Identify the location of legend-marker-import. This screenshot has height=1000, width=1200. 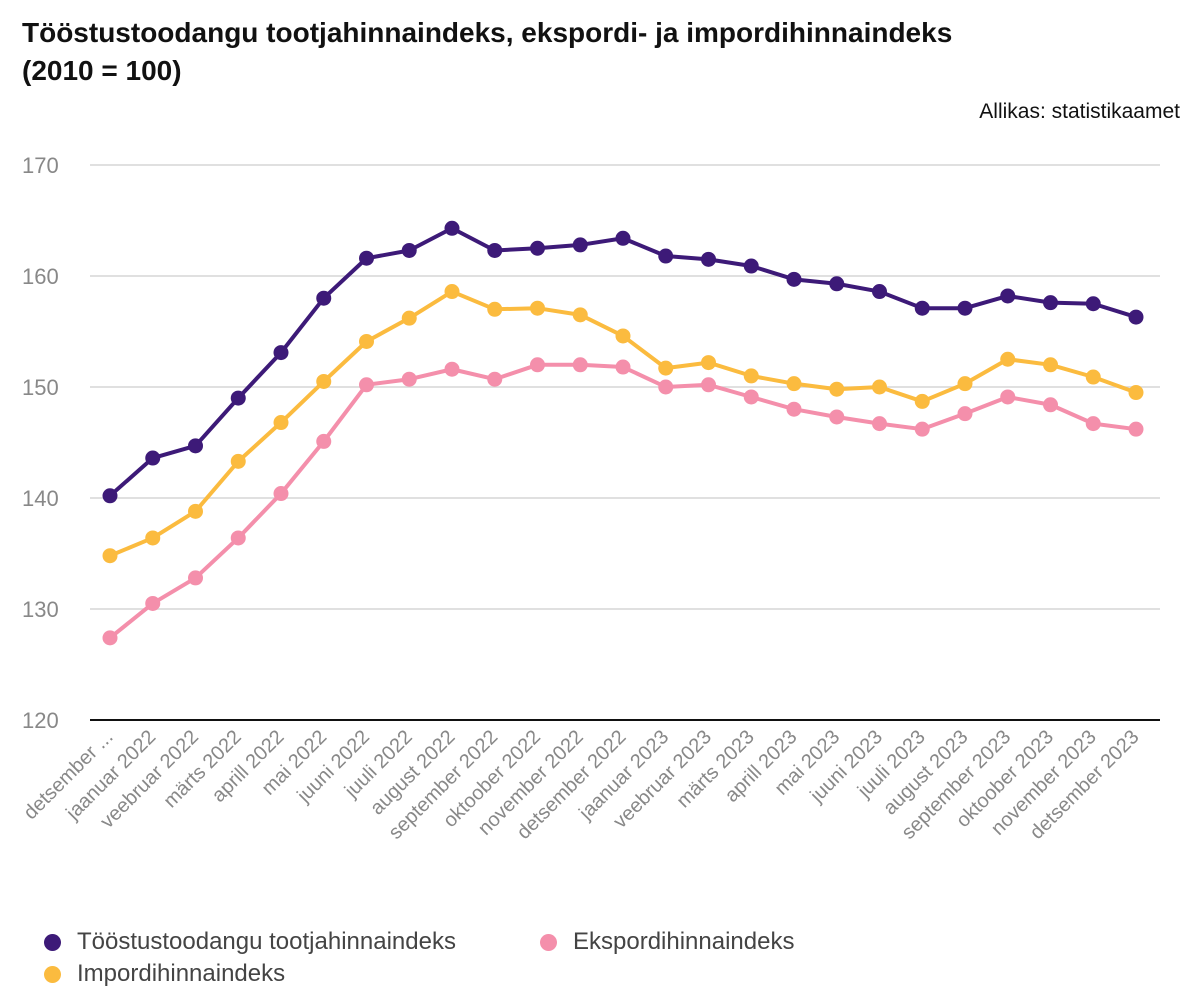
(52, 974).